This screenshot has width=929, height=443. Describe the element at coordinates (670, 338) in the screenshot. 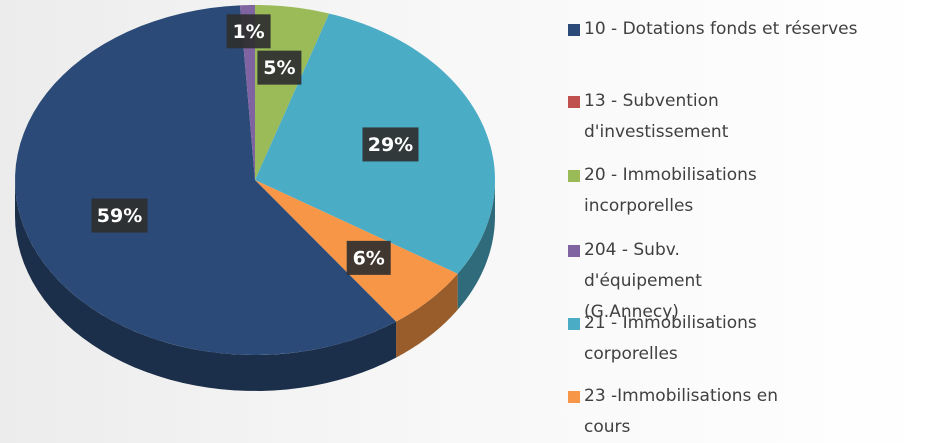

I see `legend-label: 21 - Immobilisations corporelles` at that location.